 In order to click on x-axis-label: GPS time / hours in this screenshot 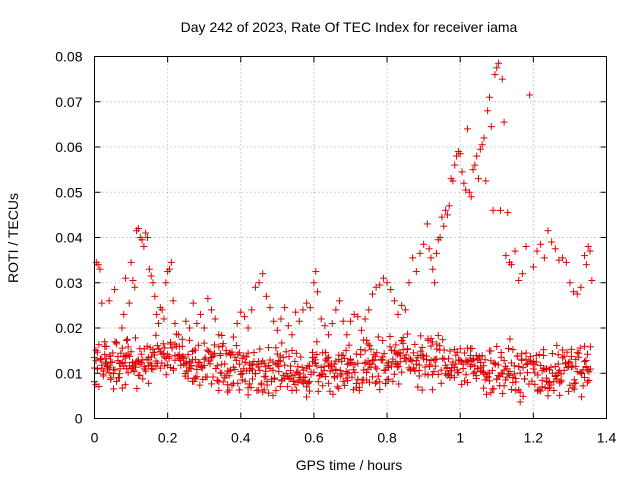, I will do `click(349, 465)`.